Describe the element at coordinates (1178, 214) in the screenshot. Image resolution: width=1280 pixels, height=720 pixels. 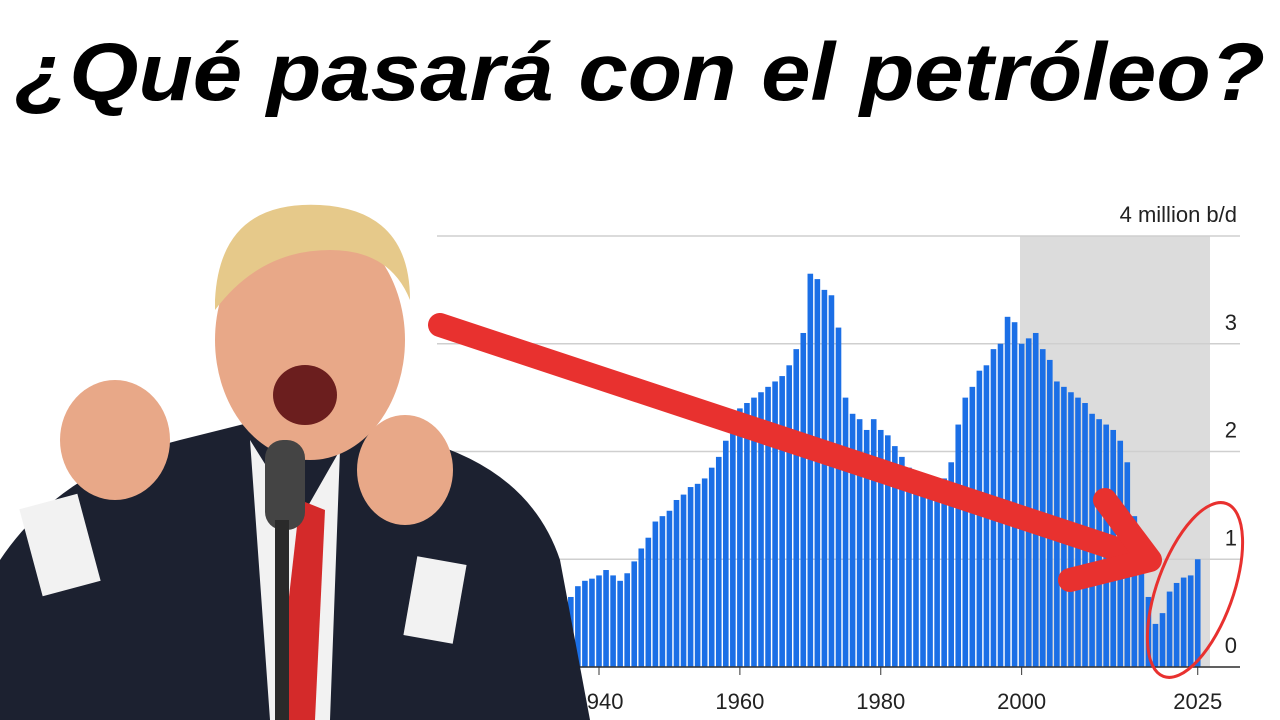
I see `y-tick-label: 4 million b/d` at that location.